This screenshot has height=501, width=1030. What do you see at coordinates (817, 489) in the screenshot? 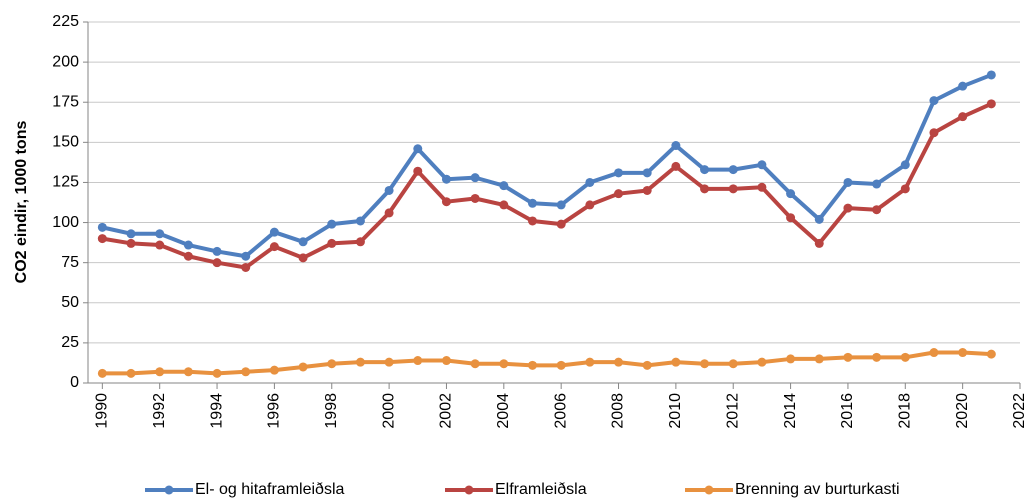
I see `legend-label: Brenning av burturkasti` at bounding box center [817, 489].